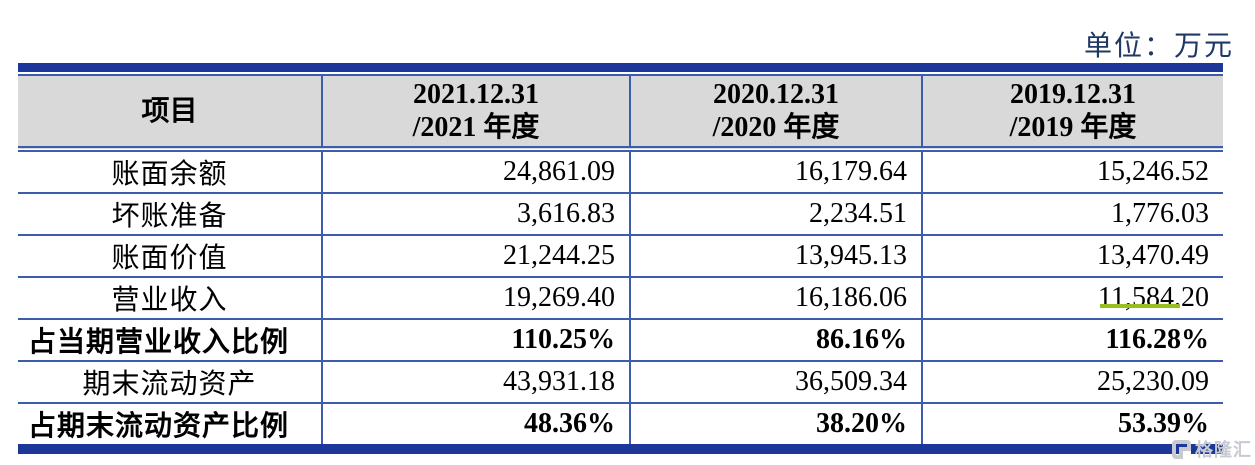 The width and height of the screenshot is (1255, 465). I want to click on value-cell-2020: 16,179.64, so click(775, 171).